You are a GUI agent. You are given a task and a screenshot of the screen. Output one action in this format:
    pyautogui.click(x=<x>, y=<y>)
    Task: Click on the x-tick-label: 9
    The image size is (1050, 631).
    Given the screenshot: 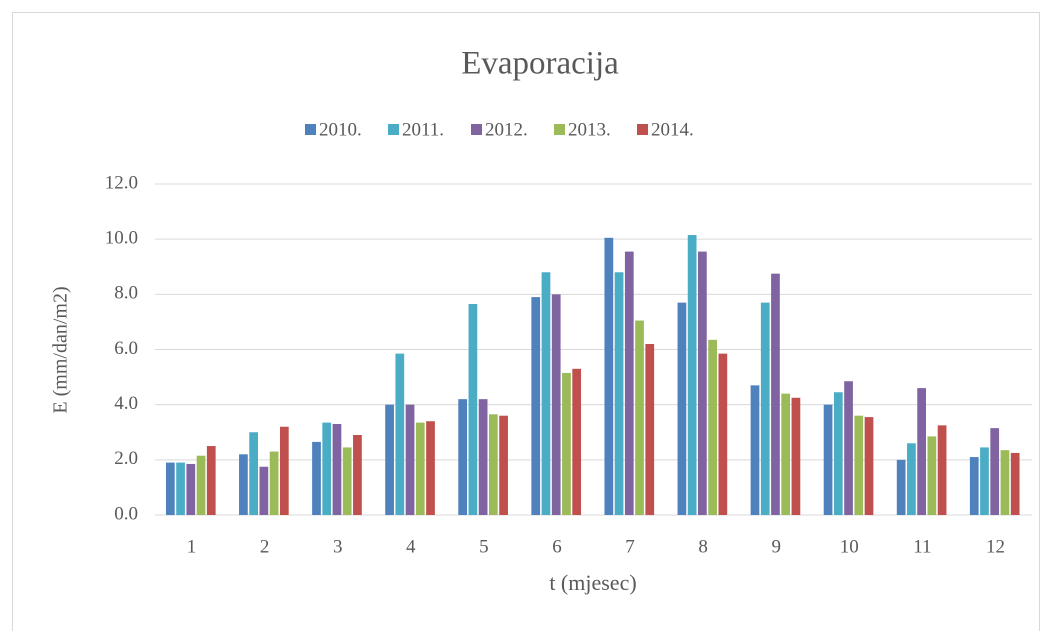 What is the action you would take?
    pyautogui.click(x=776, y=546)
    